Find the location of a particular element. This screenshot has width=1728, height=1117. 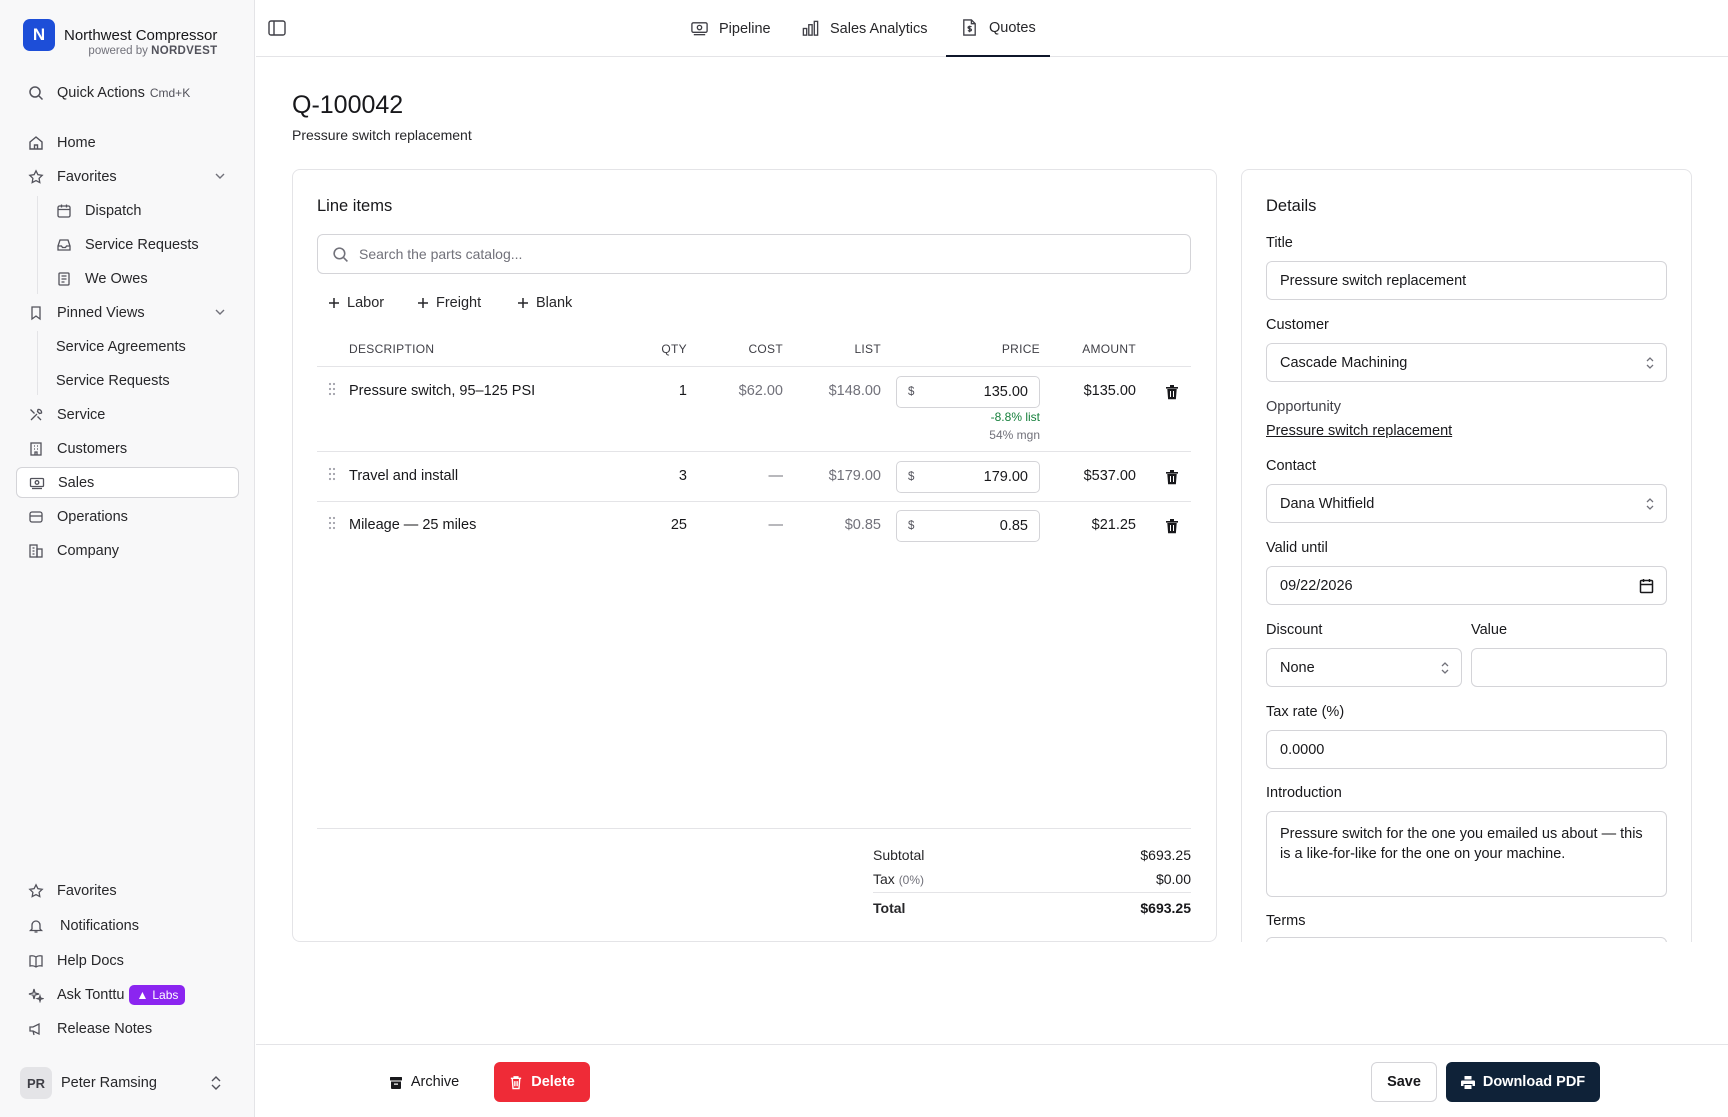

pinned-tree-line is located at coordinates (37, 363).